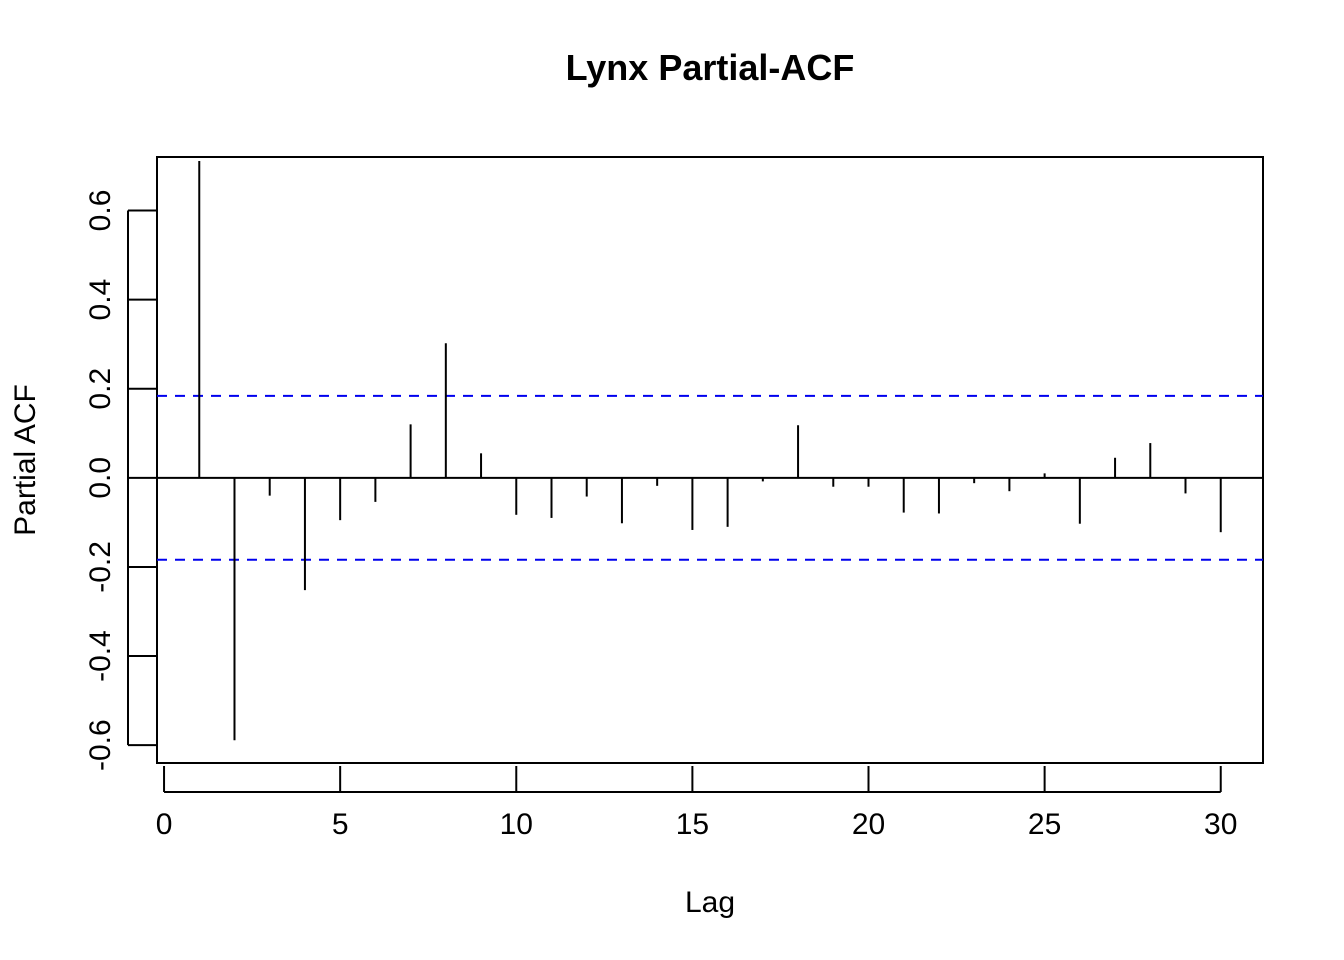 The image size is (1344, 960). I want to click on y-axis-label: Partial ACF, so click(25, 460).